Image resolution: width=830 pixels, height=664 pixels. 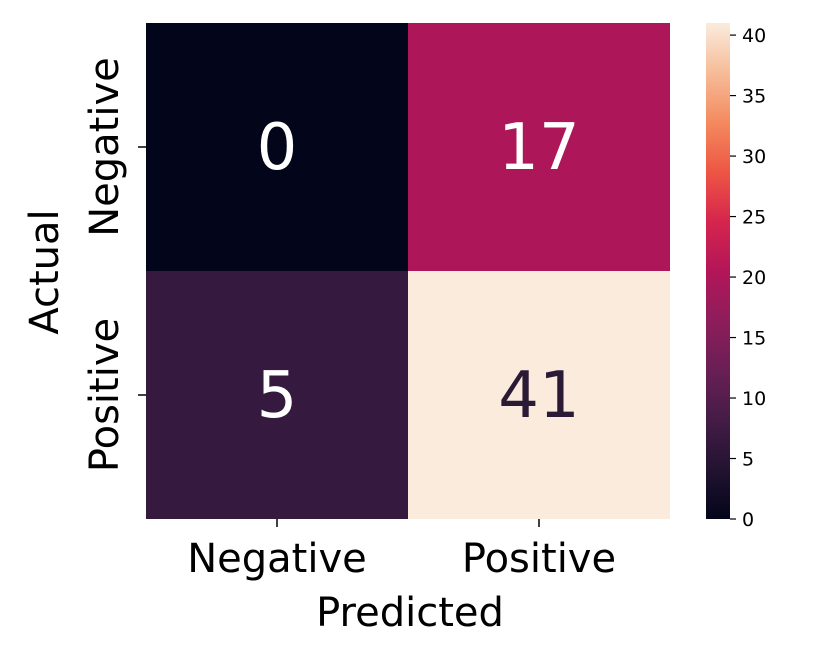 What do you see at coordinates (105, 147) in the screenshot?
I see `y-tick-label: Negative` at bounding box center [105, 147].